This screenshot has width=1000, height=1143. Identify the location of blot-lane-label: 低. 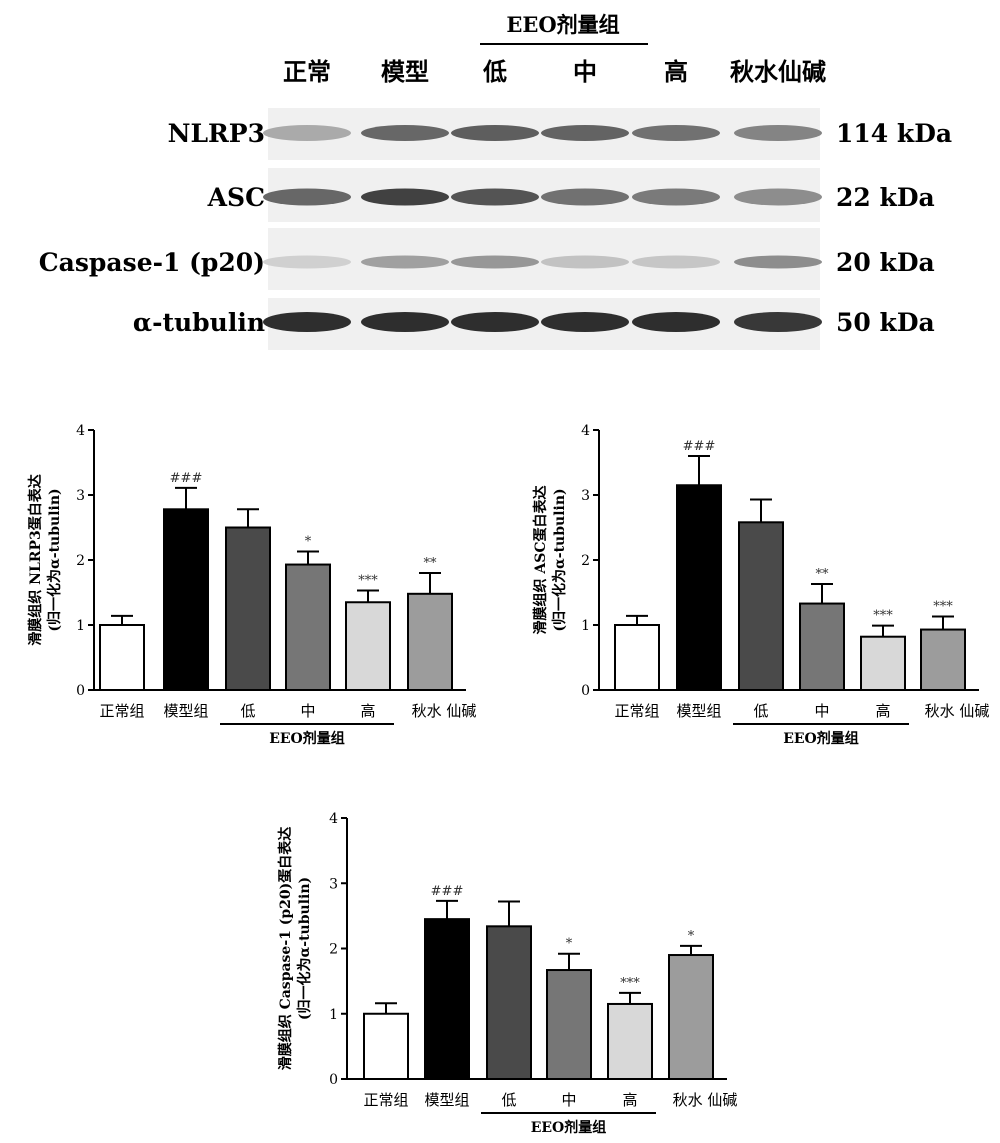
(494, 71).